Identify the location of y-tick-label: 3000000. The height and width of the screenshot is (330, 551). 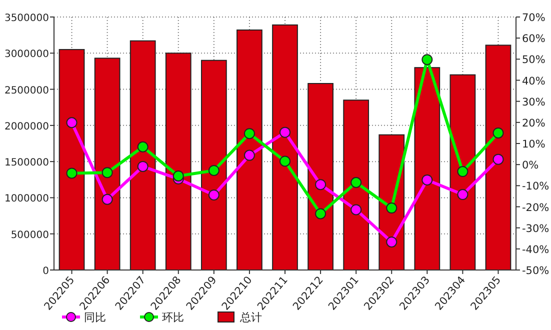
(26, 54).